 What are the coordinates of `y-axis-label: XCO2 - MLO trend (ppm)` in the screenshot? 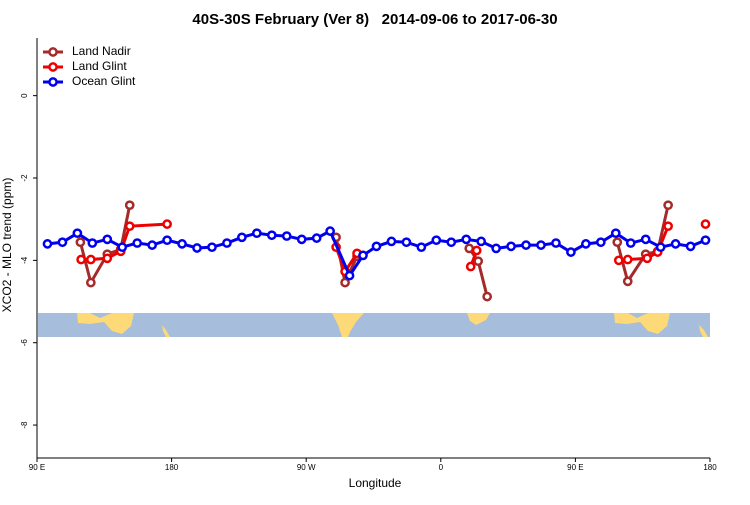 It's located at (7, 245).